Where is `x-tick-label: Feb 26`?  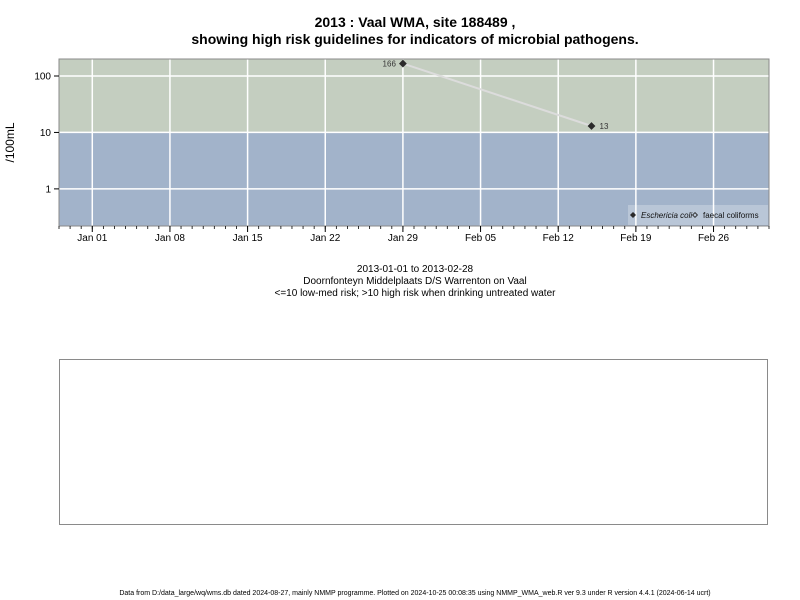
x-tick-label: Feb 26 is located at coordinates (714, 238).